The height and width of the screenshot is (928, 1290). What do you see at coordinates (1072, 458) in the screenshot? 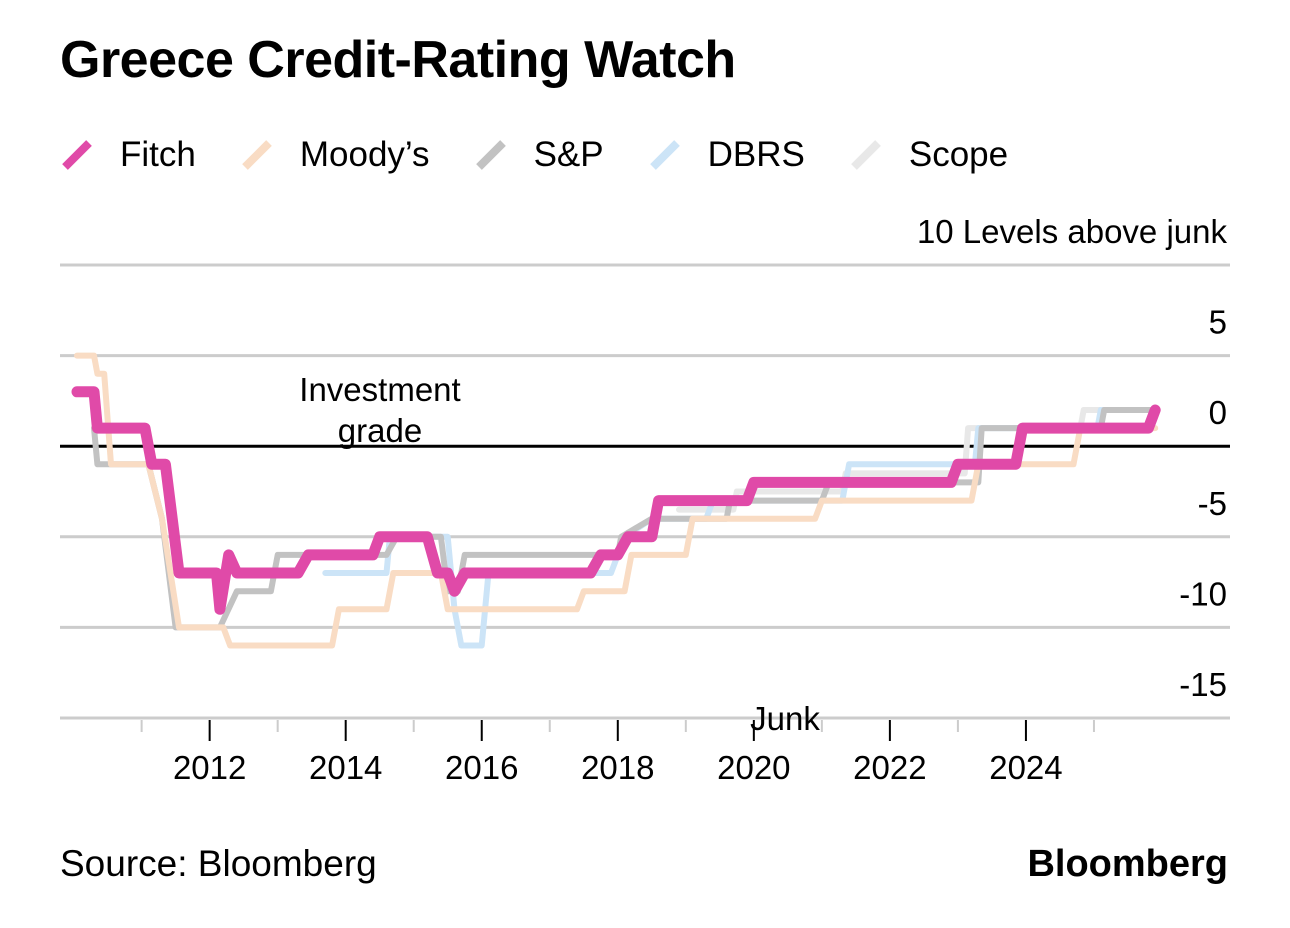
I see `y-axis: 10 Levels above junk 5 0 -5 -10 -15` at bounding box center [1072, 458].